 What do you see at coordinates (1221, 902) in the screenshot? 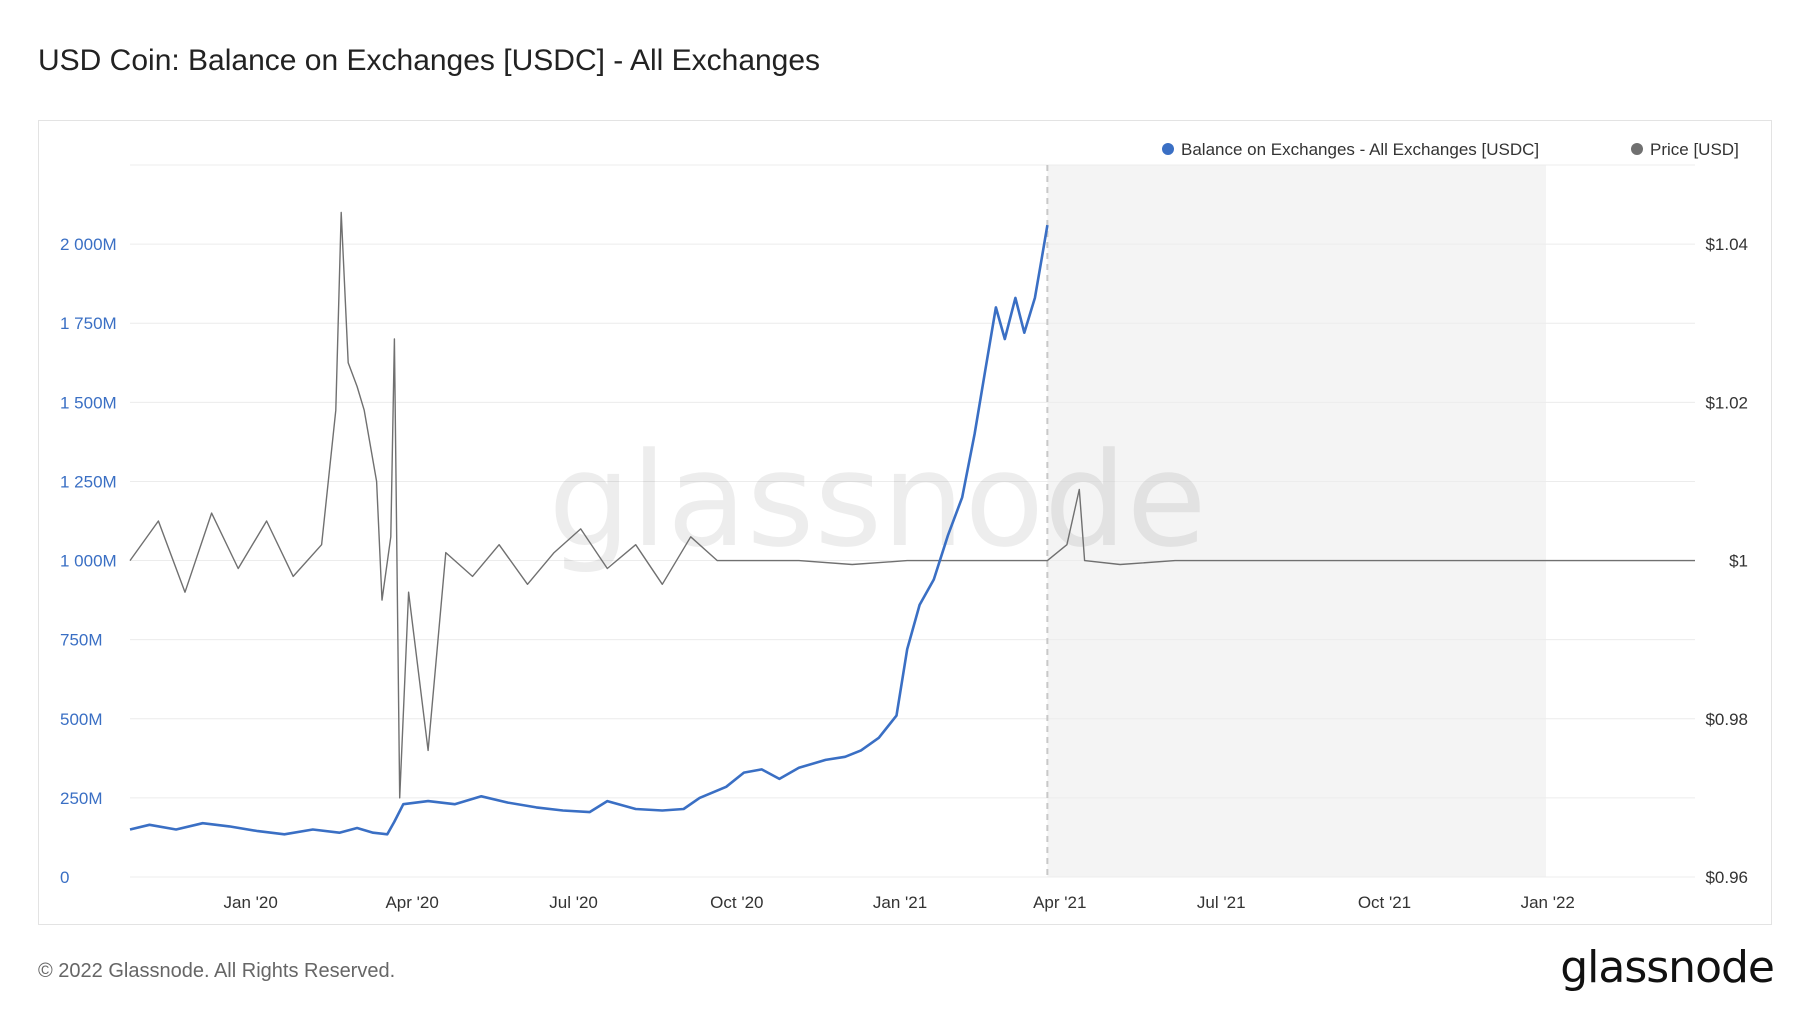
I see `x-tick-label: Jul '21` at bounding box center [1221, 902].